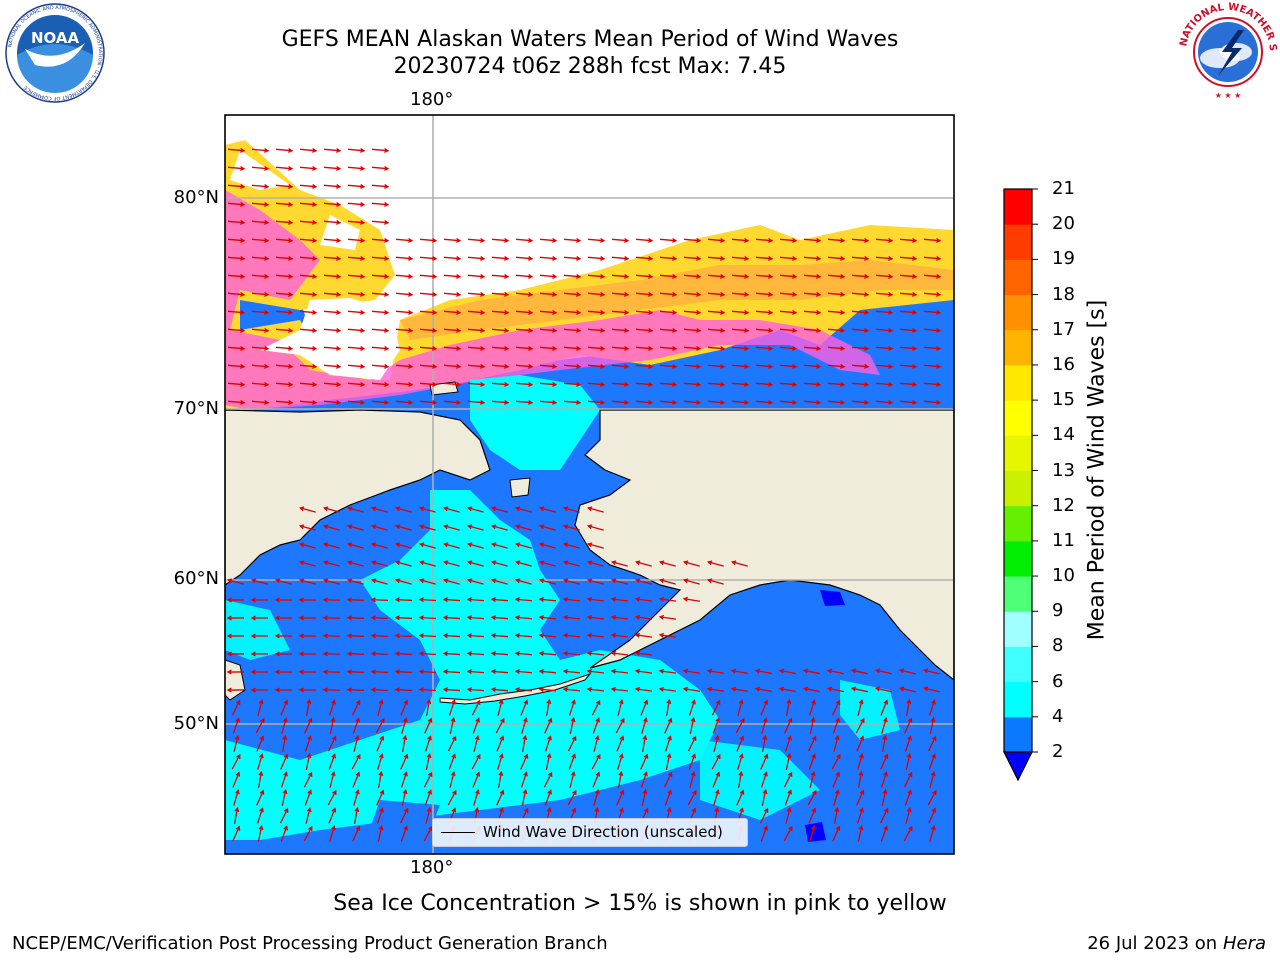 The image size is (1280, 960). What do you see at coordinates (1063, 188) in the screenshot?
I see `colorbar-tick-label: 21` at bounding box center [1063, 188].